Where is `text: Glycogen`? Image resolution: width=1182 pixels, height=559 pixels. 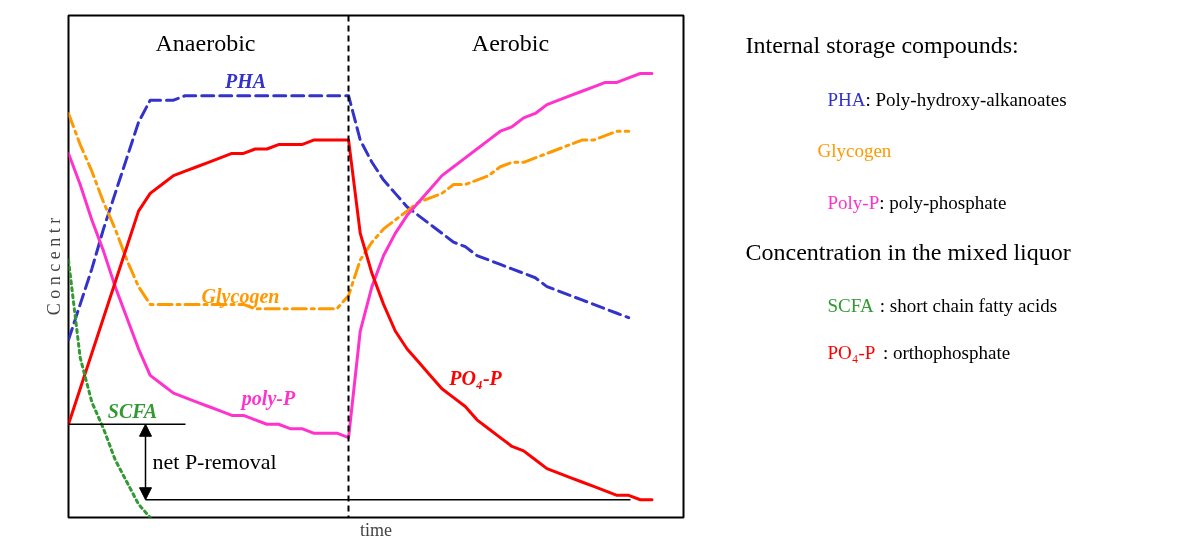
text: Glycogen is located at coordinates (854, 150).